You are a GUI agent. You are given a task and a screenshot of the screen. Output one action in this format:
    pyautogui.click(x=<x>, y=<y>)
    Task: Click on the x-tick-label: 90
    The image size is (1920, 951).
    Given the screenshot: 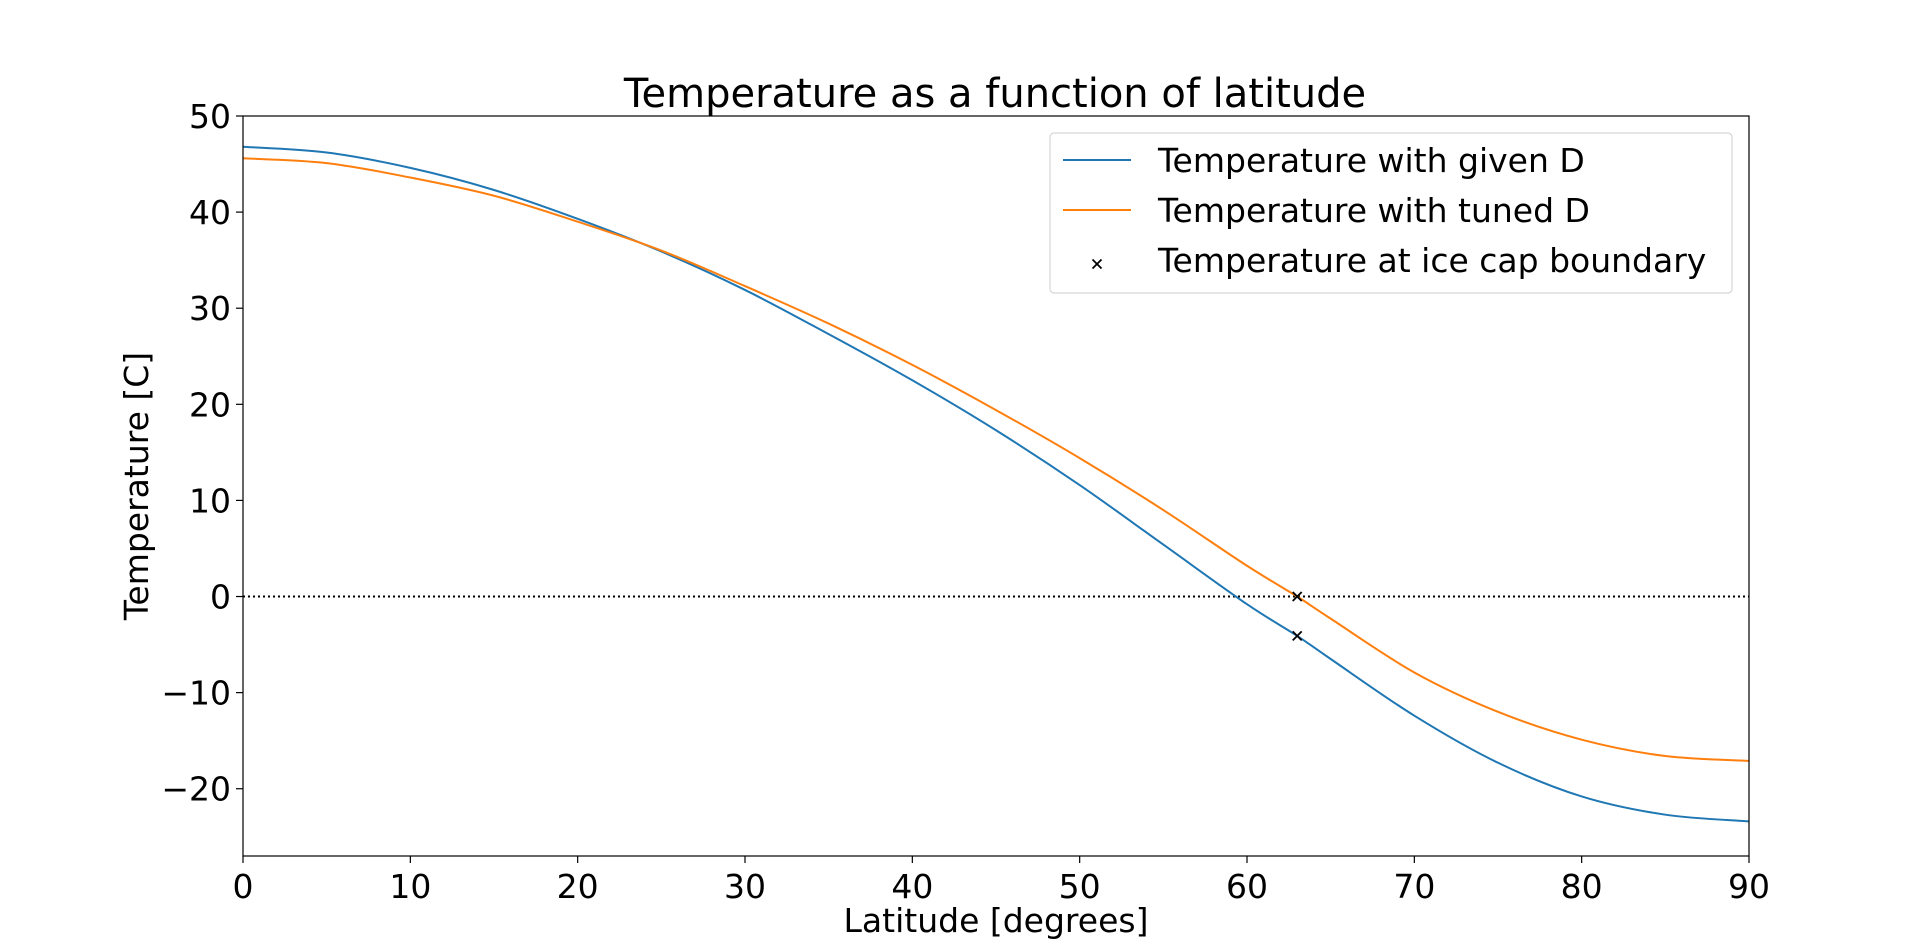 What is the action you would take?
    pyautogui.click(x=1749, y=886)
    